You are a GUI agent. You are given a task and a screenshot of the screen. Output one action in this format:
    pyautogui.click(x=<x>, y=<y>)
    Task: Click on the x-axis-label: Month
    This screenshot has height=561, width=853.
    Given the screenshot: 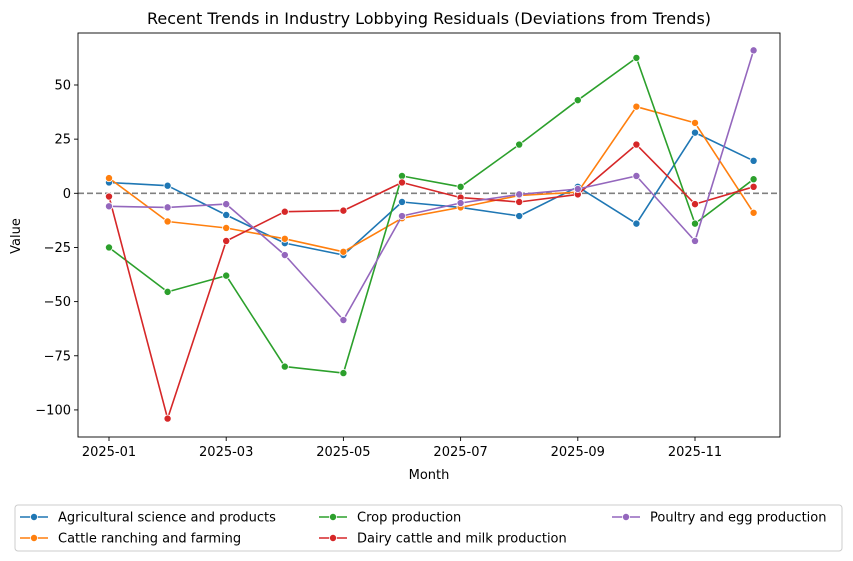 What is the action you would take?
    pyautogui.click(x=429, y=475)
    